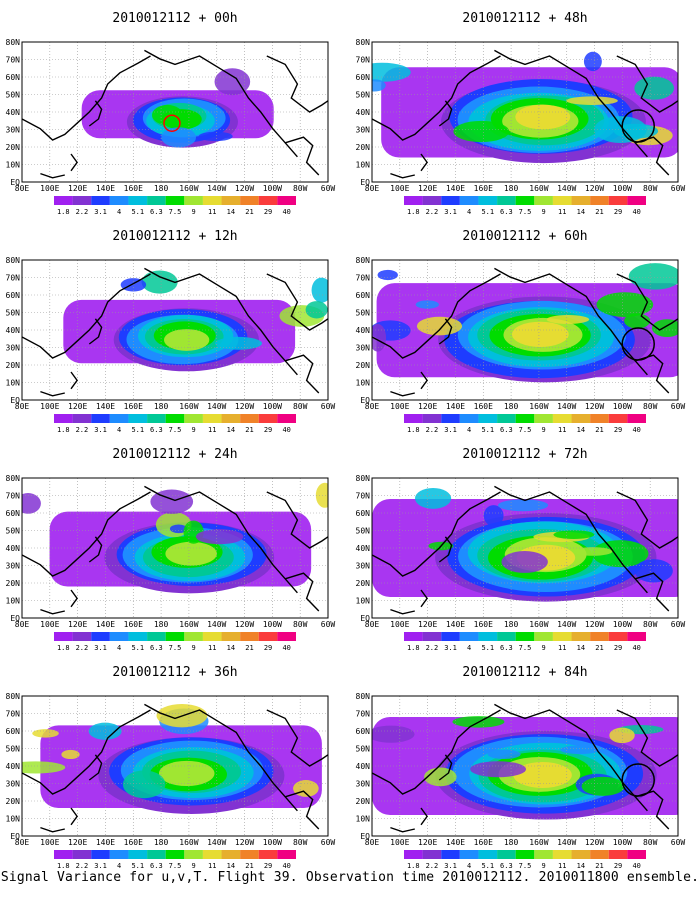 Image resolution: width=700 pixels, height=900 pixels. I want to click on lat-label: 10N, so click(363, 165).